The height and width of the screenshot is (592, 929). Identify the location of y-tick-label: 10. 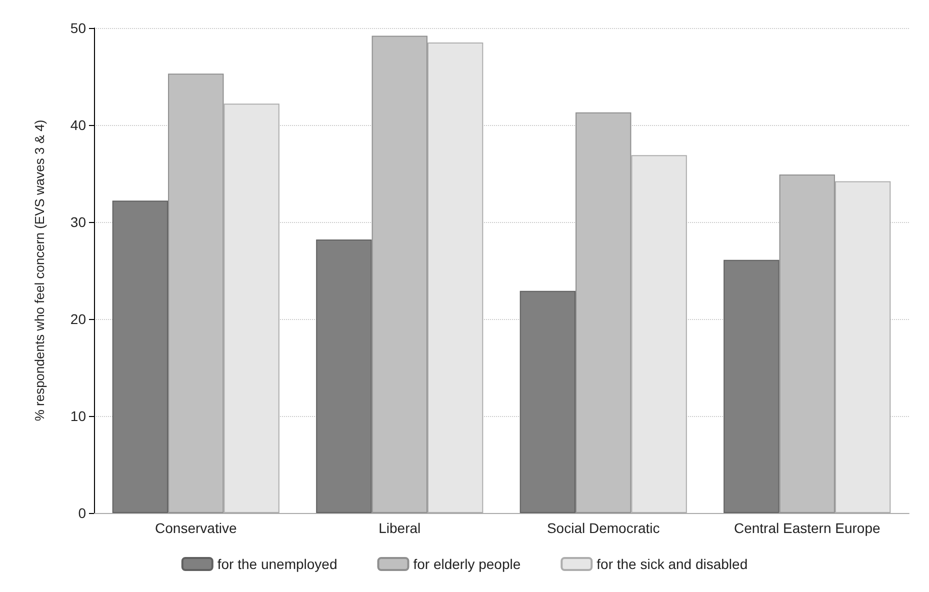
(78, 416).